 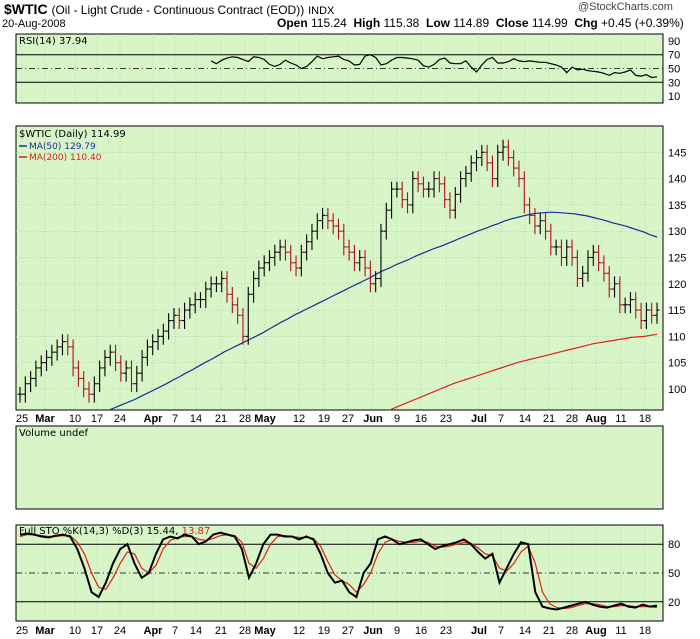 I want to click on price-y-tick-label: 110, so click(x=677, y=337).